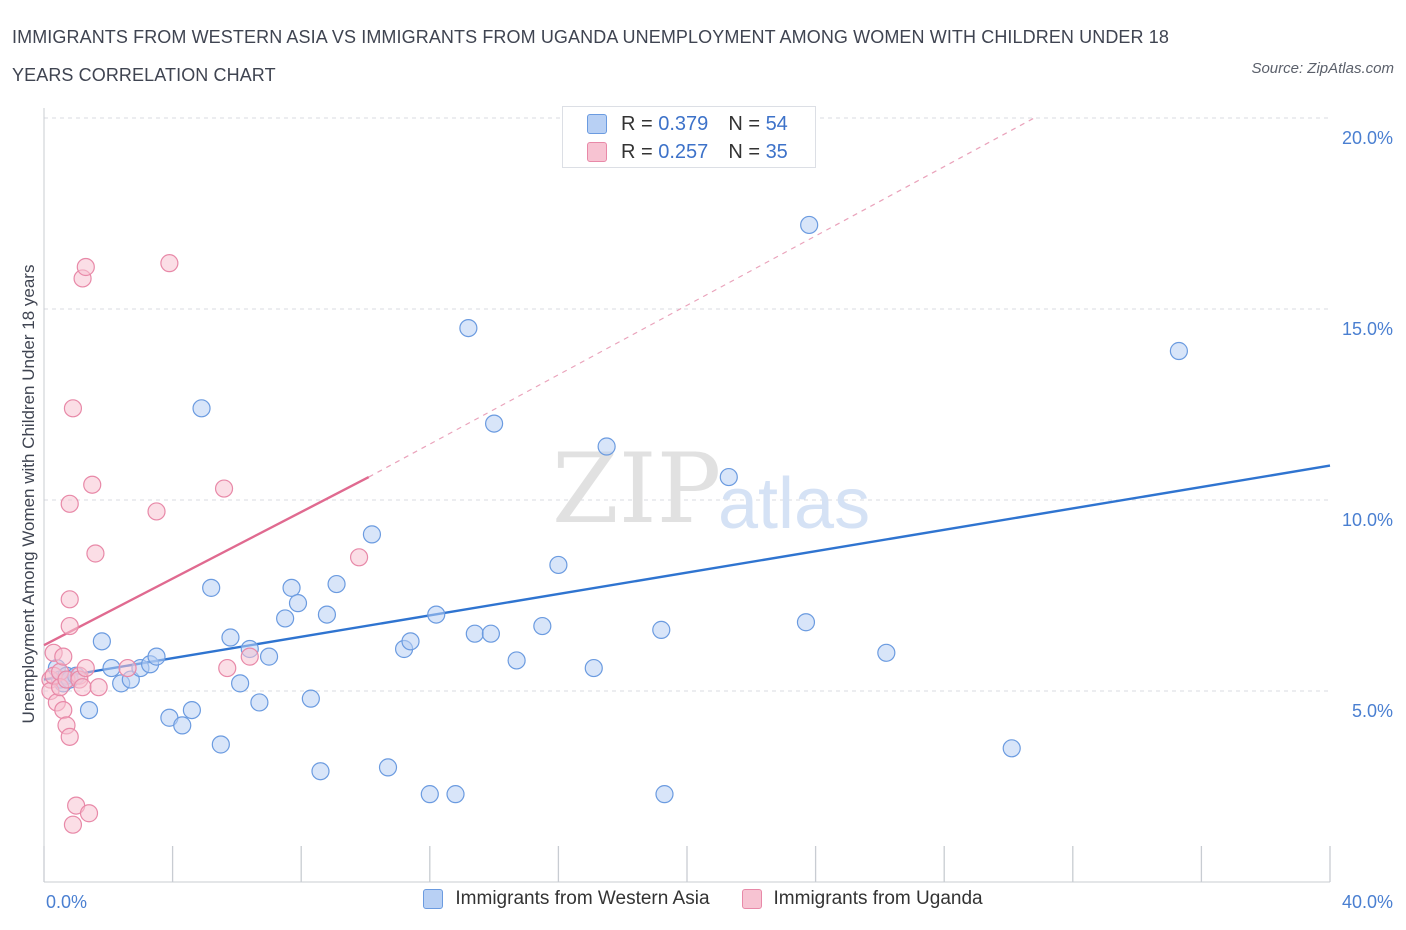  I want to click on legend-label-uganda: Immigrants from Uganda, so click(878, 898).